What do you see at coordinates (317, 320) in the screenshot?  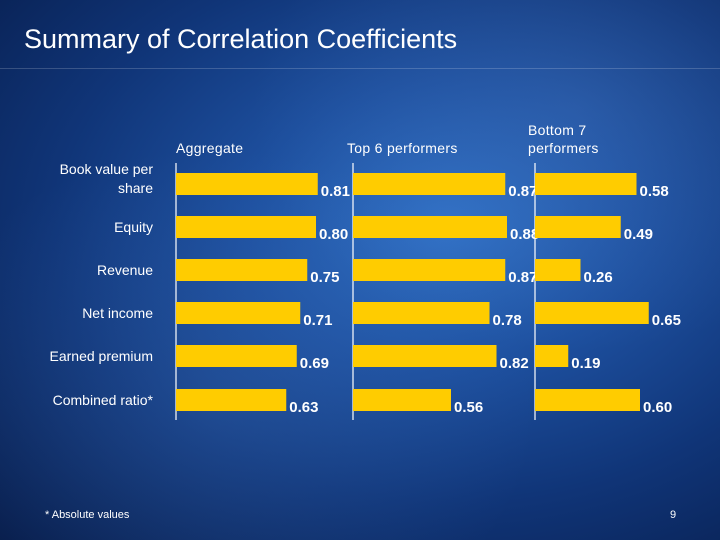 I see `value-label-aggregate-net-income: 0.71` at bounding box center [317, 320].